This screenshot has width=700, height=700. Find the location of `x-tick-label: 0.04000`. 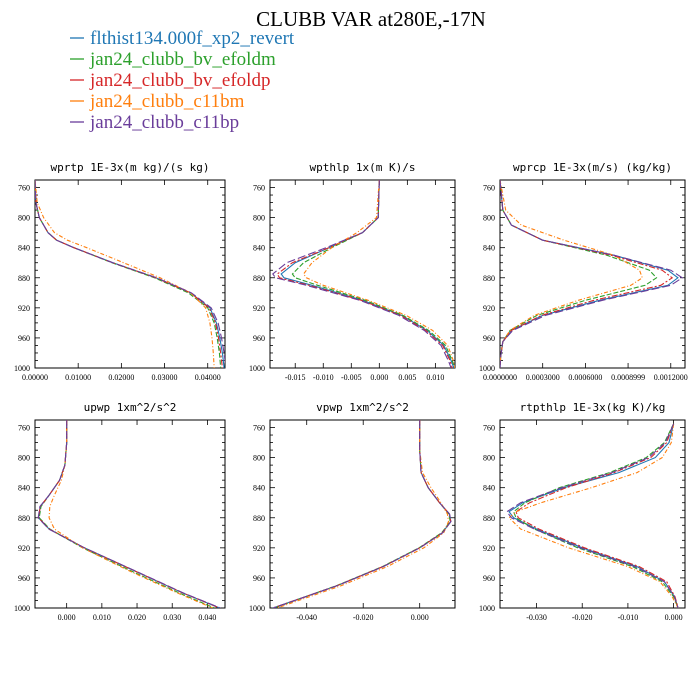

x-tick-label: 0.04000 is located at coordinates (208, 377).